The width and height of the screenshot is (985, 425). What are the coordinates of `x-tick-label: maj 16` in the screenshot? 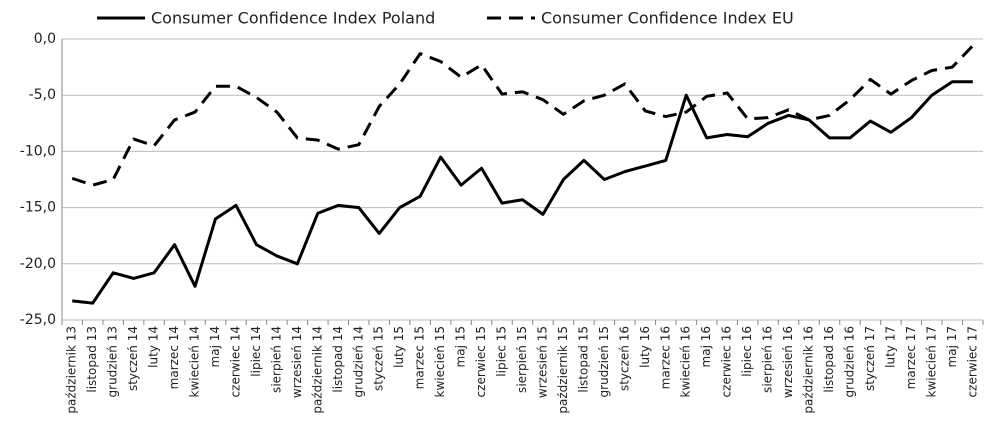 It's located at (706, 346).